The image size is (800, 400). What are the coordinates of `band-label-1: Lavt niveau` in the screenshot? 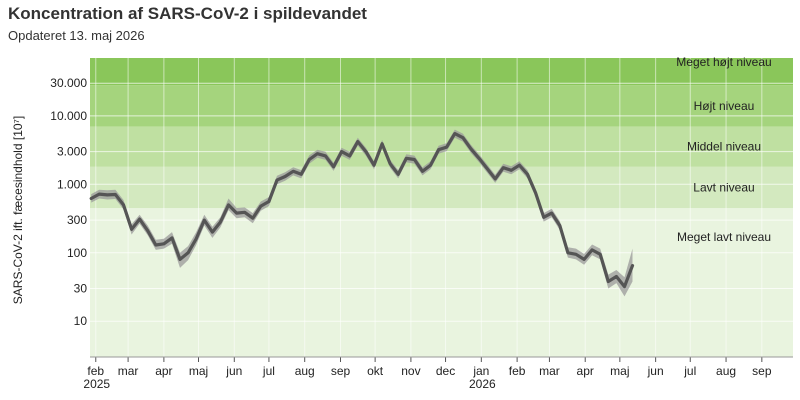 It's located at (723, 187).